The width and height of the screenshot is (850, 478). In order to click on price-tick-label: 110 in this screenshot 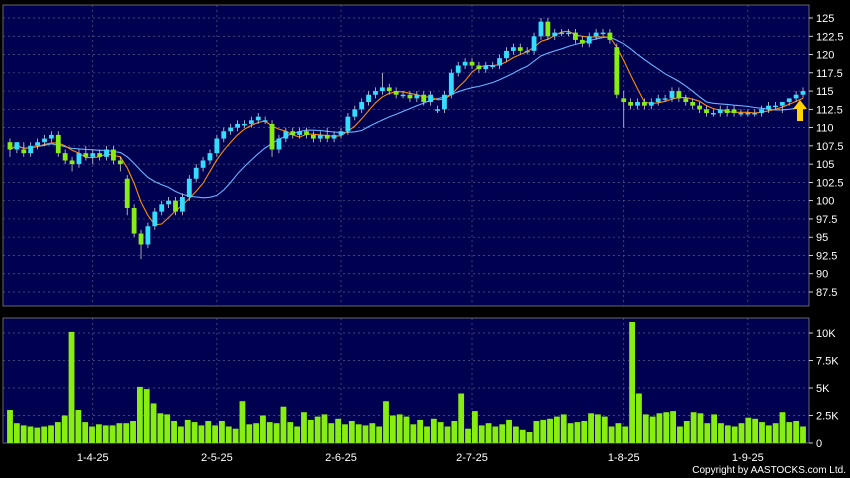, I will do `click(825, 129)`.